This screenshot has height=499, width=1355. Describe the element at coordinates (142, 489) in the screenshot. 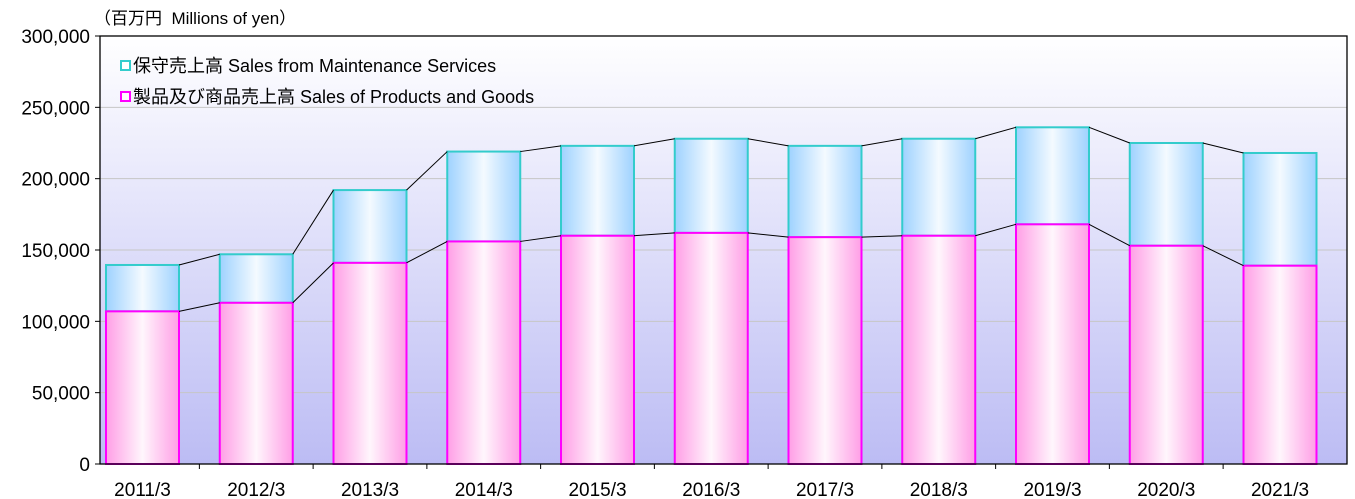

I see `x-tick-label-2011-3: 2011/3` at that location.